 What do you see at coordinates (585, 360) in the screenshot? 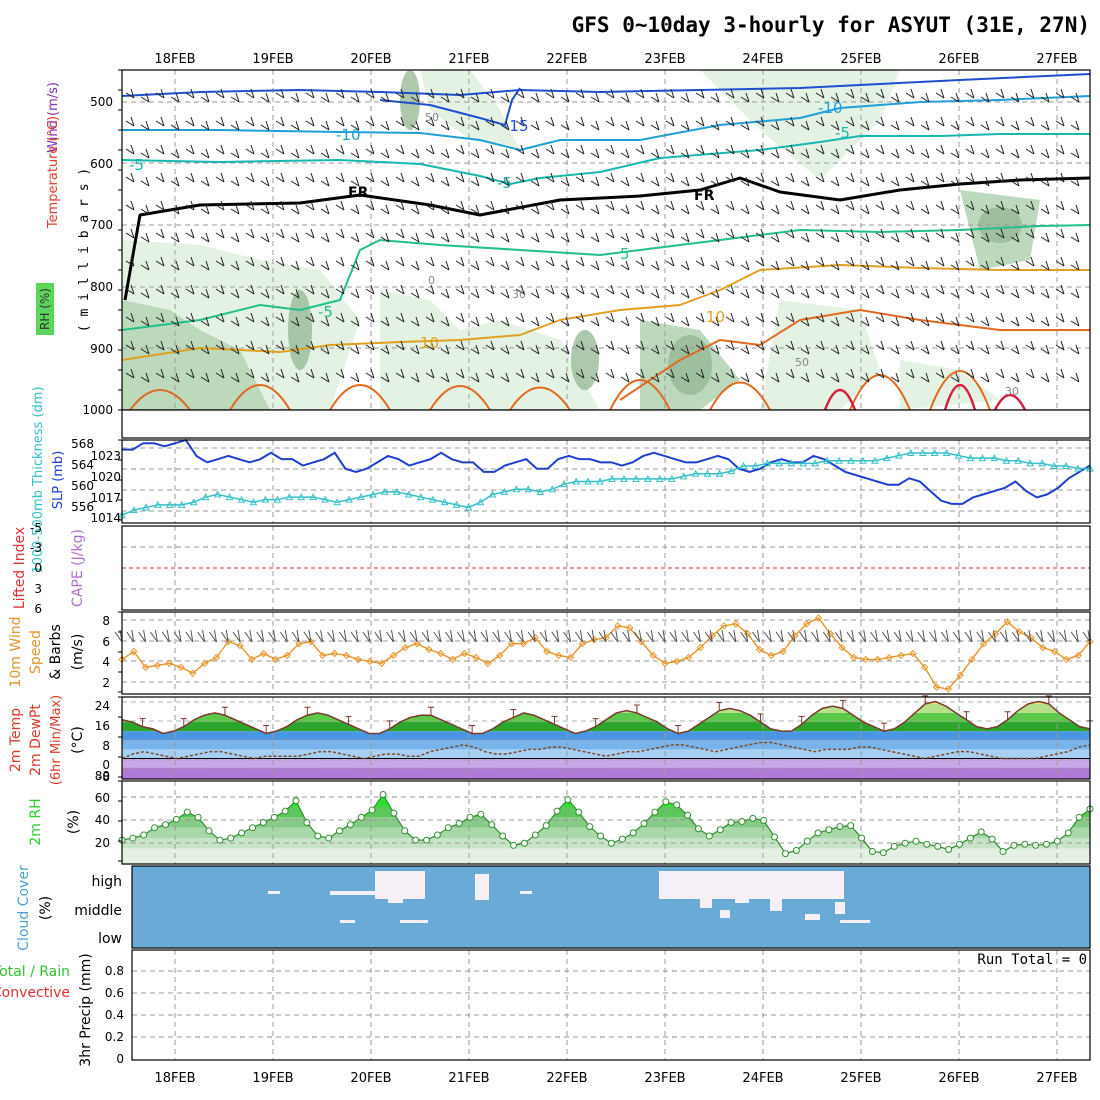
I see `rh-shading-dark` at bounding box center [585, 360].